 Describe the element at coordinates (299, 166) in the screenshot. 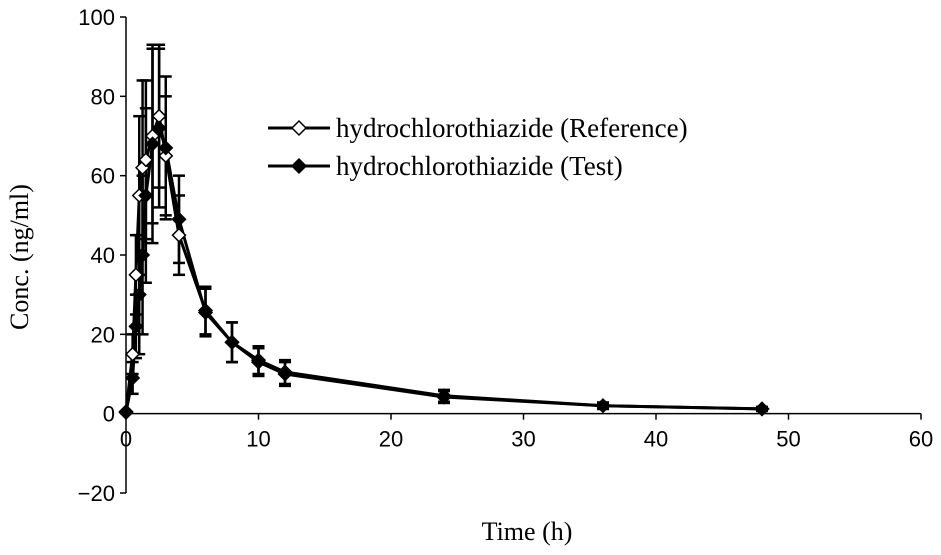

I see `legend-marker-test` at that location.